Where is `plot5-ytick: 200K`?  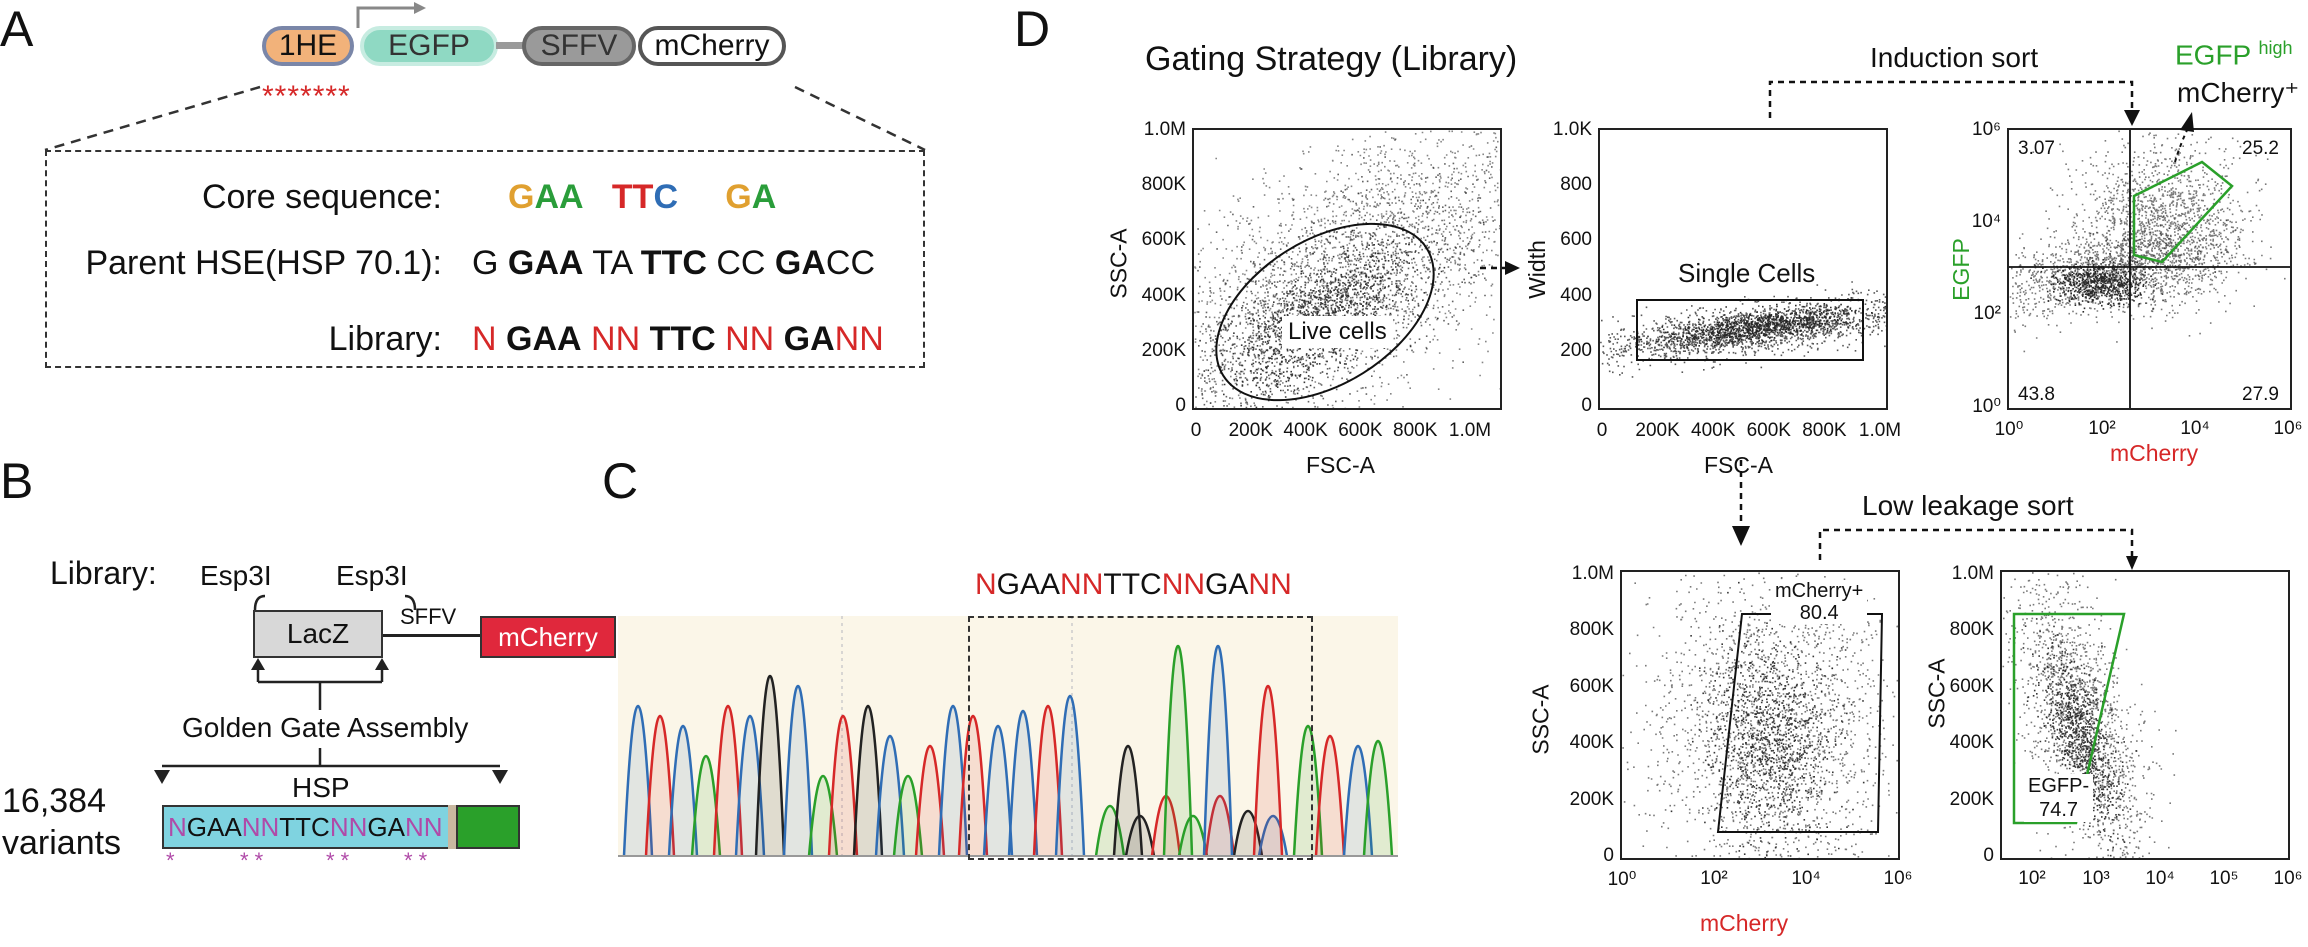
plot5-ytick: 200K is located at coordinates (1971, 799).